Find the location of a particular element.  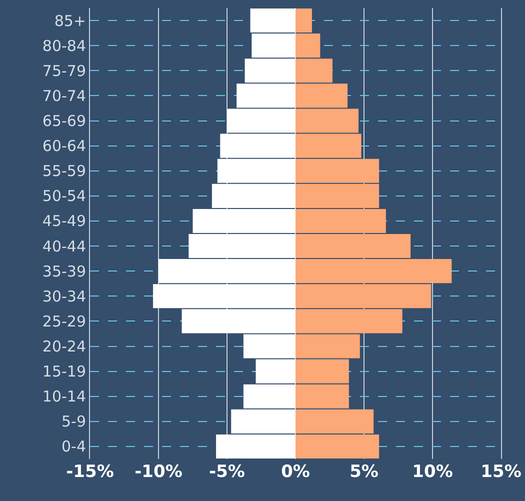

x-tick-label: 0% is located at coordinates (295, 472).